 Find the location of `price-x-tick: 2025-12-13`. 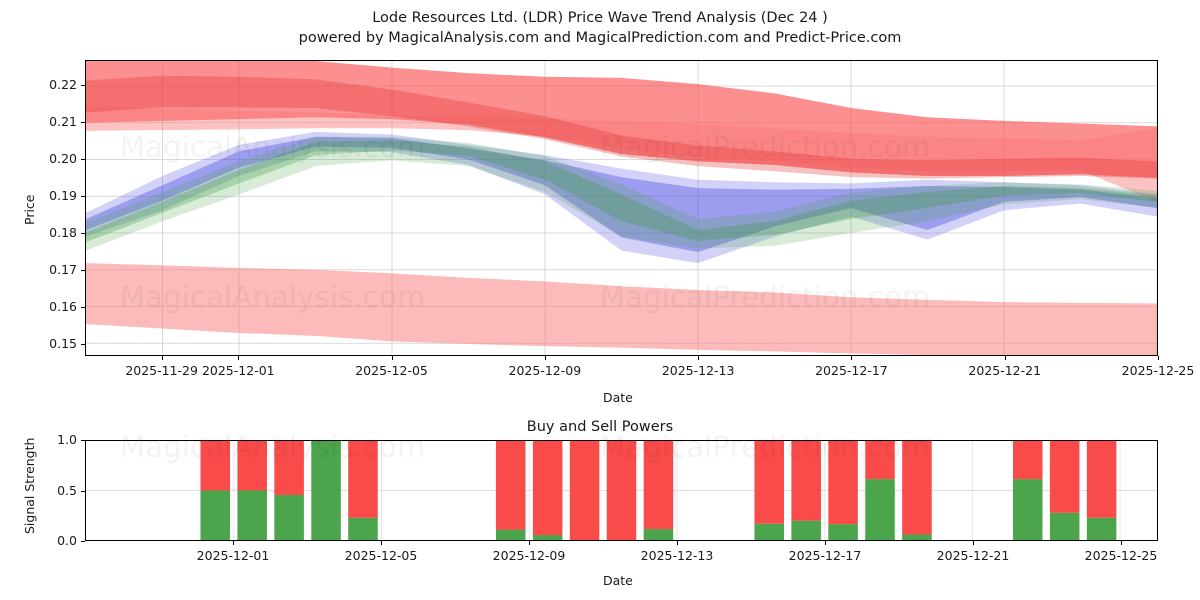

price-x-tick: 2025-12-13 is located at coordinates (698, 370).